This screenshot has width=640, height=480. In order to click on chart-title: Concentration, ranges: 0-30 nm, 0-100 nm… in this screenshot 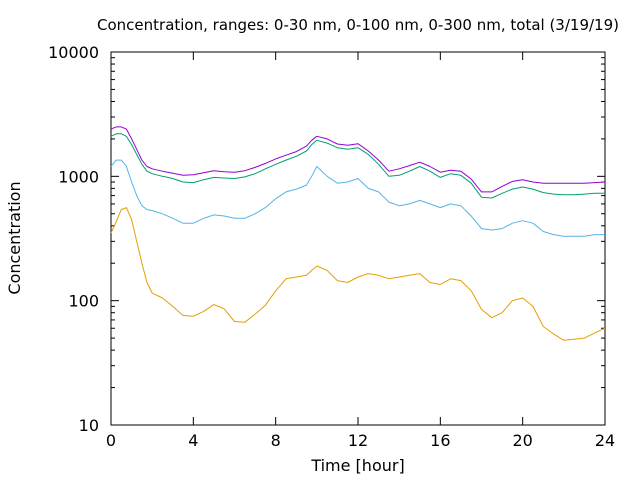, I will do `click(358, 25)`.